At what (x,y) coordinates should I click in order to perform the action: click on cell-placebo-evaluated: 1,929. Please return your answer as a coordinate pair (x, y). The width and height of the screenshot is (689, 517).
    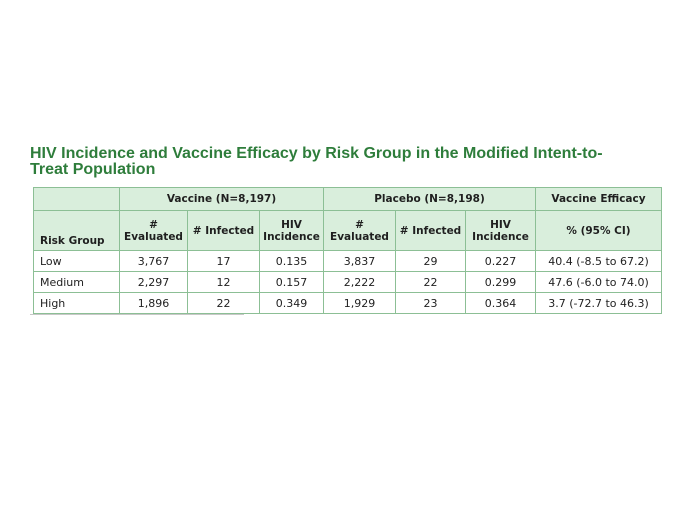
    Looking at the image, I should click on (359, 303).